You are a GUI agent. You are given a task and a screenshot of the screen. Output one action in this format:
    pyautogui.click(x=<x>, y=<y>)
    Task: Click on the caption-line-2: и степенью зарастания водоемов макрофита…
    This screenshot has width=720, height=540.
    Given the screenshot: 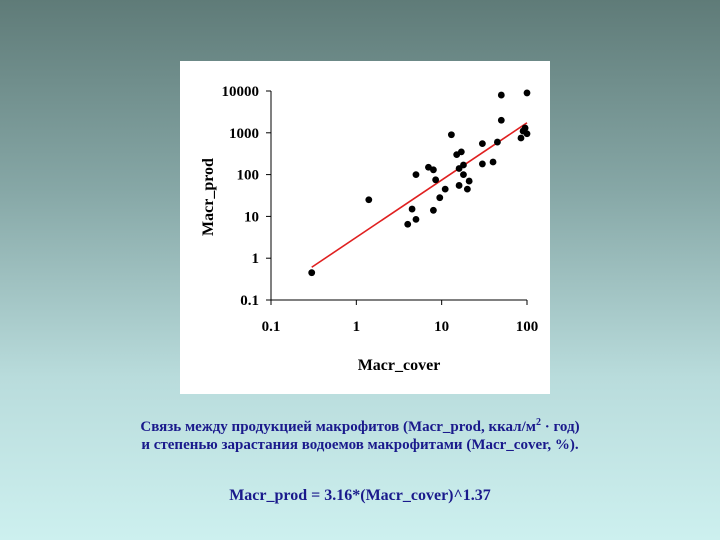 What is the action you would take?
    pyautogui.click(x=360, y=445)
    